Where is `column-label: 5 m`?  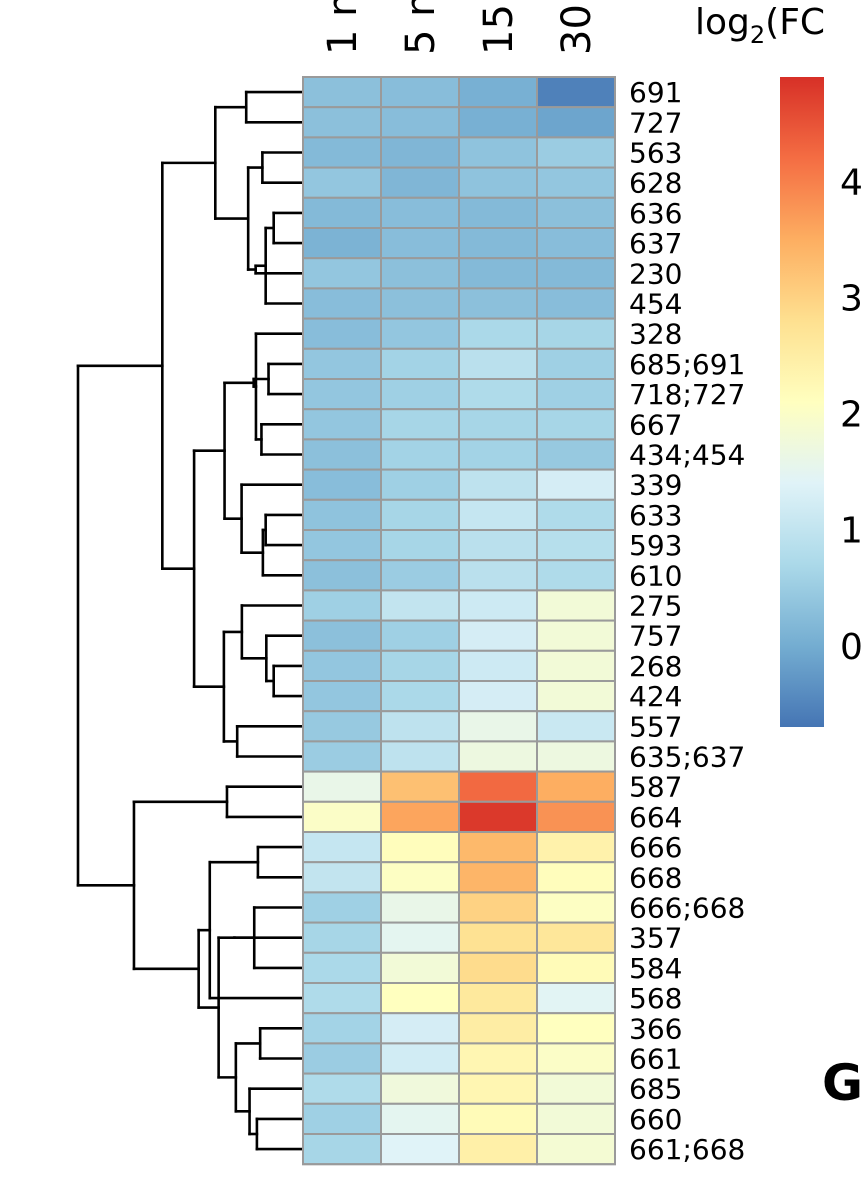
column-label: 5 m is located at coordinates (421, 27).